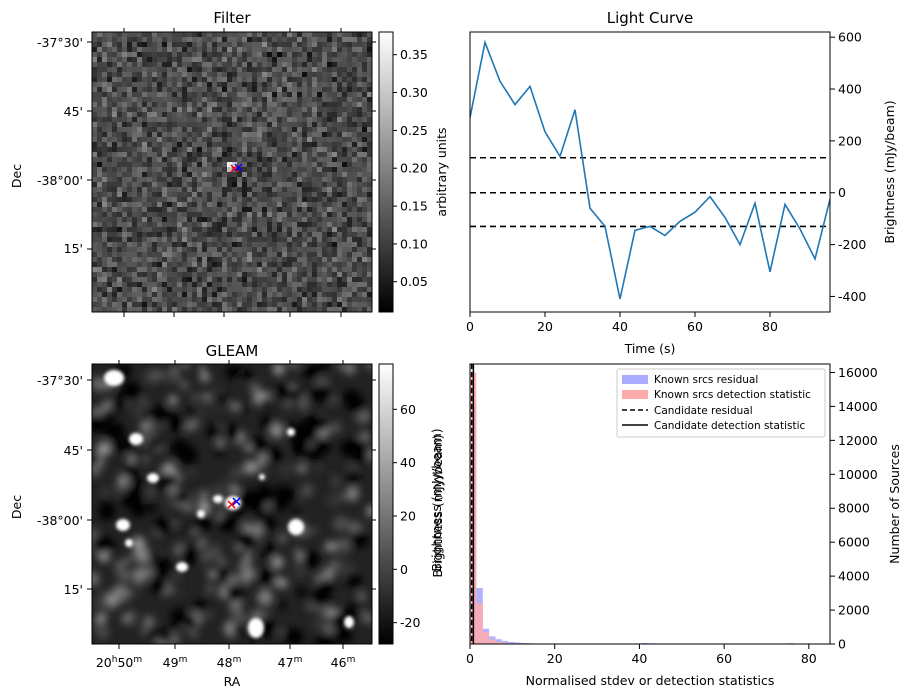  I want to click on hist-ytick-label-5: 8000, so click(854, 508).